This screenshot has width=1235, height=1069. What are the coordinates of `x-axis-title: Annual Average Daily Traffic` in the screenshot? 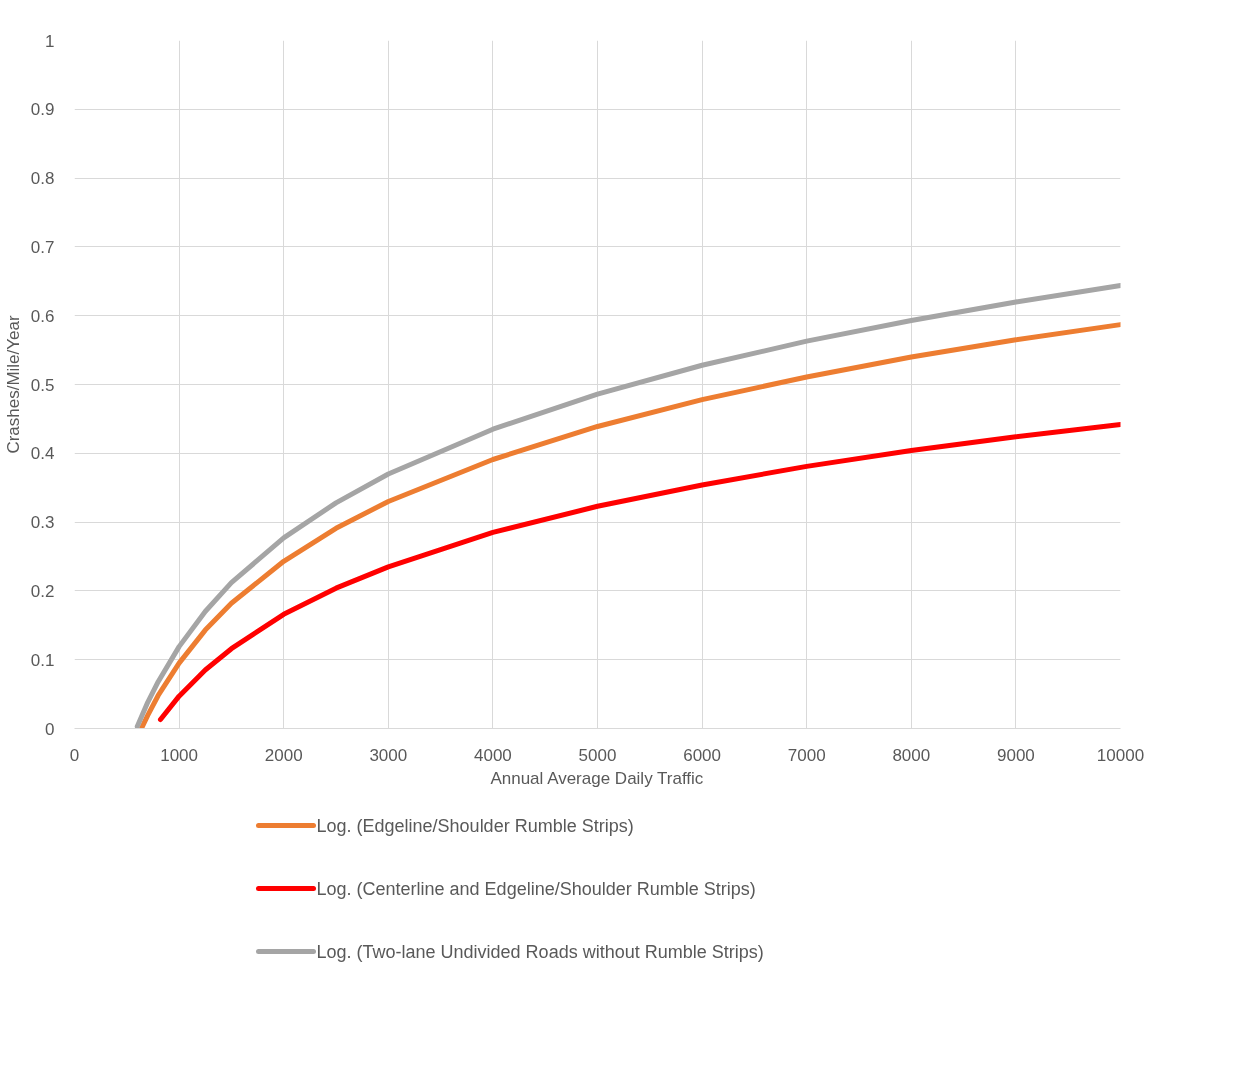 It's located at (597, 778).